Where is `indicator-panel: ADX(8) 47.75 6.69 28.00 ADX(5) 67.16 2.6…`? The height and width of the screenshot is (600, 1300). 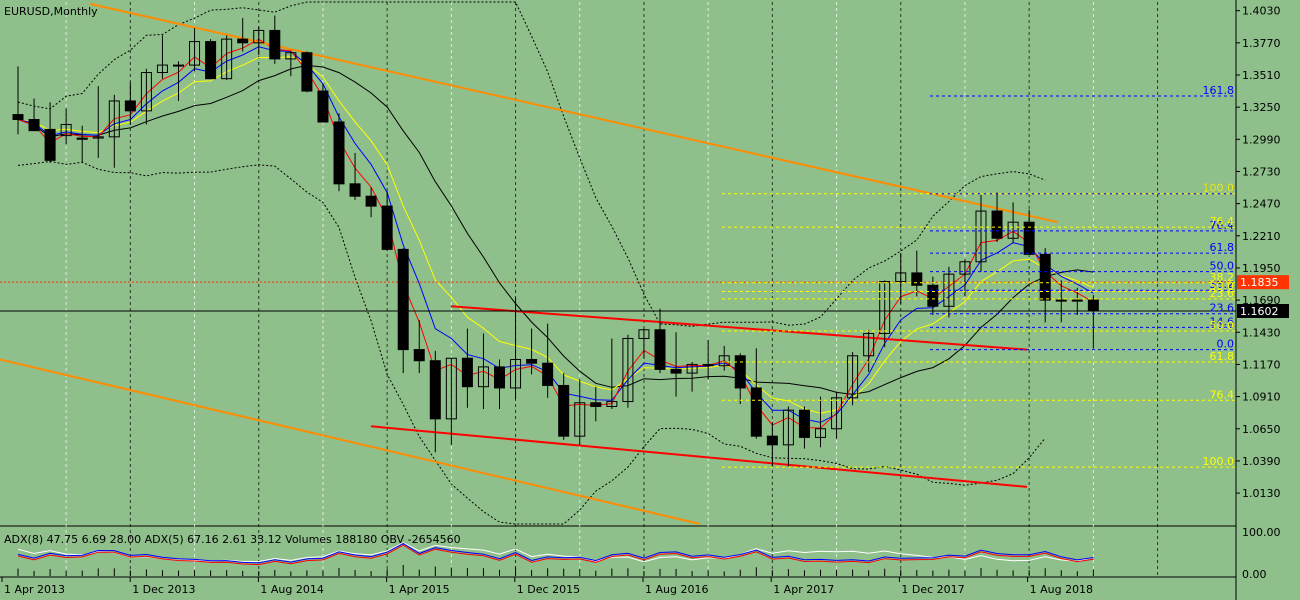 indicator-panel: ADX(8) 47.75 6.69 28.00 ADX(5) 67.16 2.6… is located at coordinates (642, 553).